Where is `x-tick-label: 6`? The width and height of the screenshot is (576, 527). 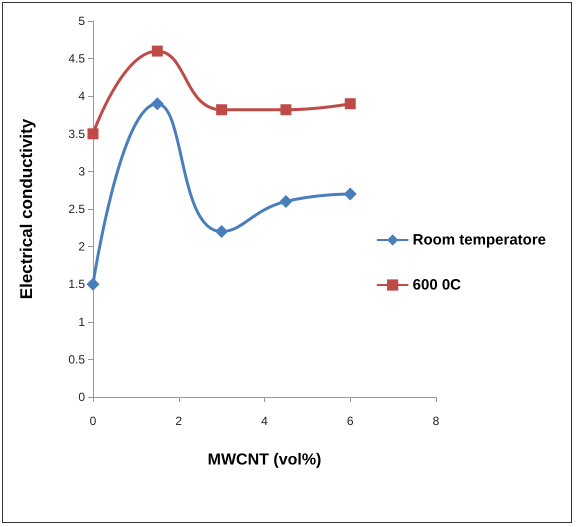
x-tick-label: 6 is located at coordinates (350, 421).